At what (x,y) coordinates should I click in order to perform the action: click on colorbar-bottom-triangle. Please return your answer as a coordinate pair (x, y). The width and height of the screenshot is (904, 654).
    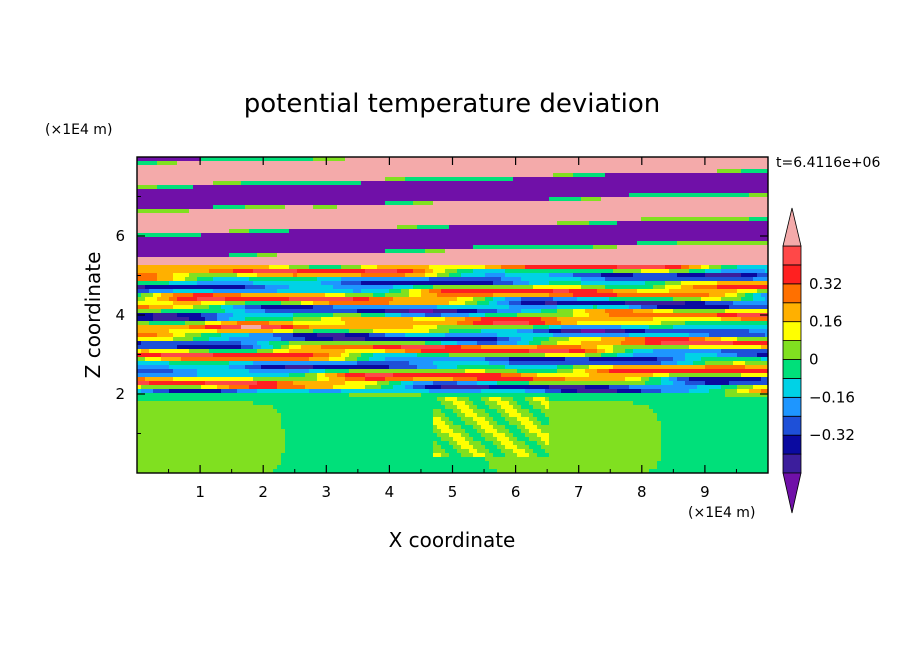
    Looking at the image, I should click on (792, 493).